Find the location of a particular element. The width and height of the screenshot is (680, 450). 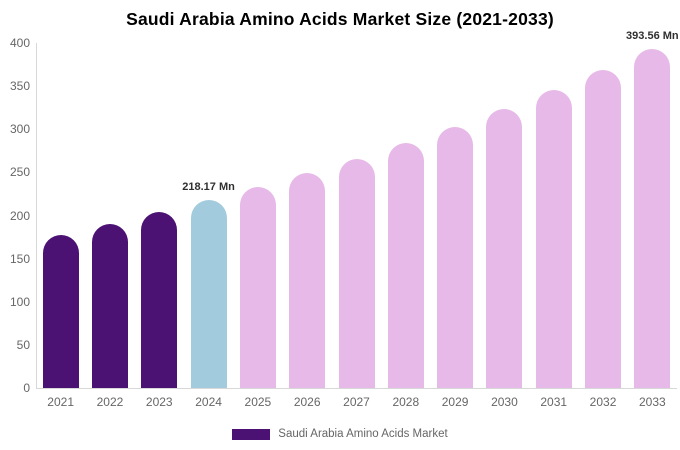

bar-2031 is located at coordinates (553, 239).